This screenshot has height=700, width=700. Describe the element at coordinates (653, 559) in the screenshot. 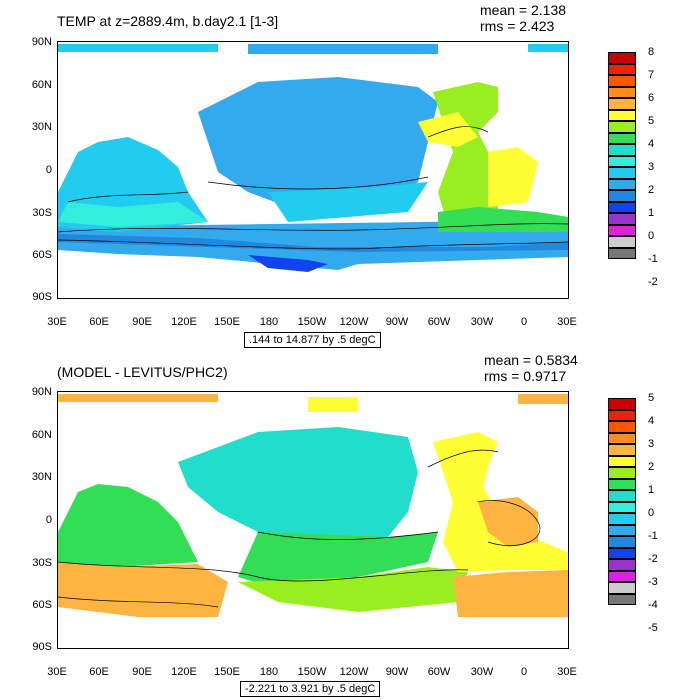

I see `legend-label: -2` at that location.